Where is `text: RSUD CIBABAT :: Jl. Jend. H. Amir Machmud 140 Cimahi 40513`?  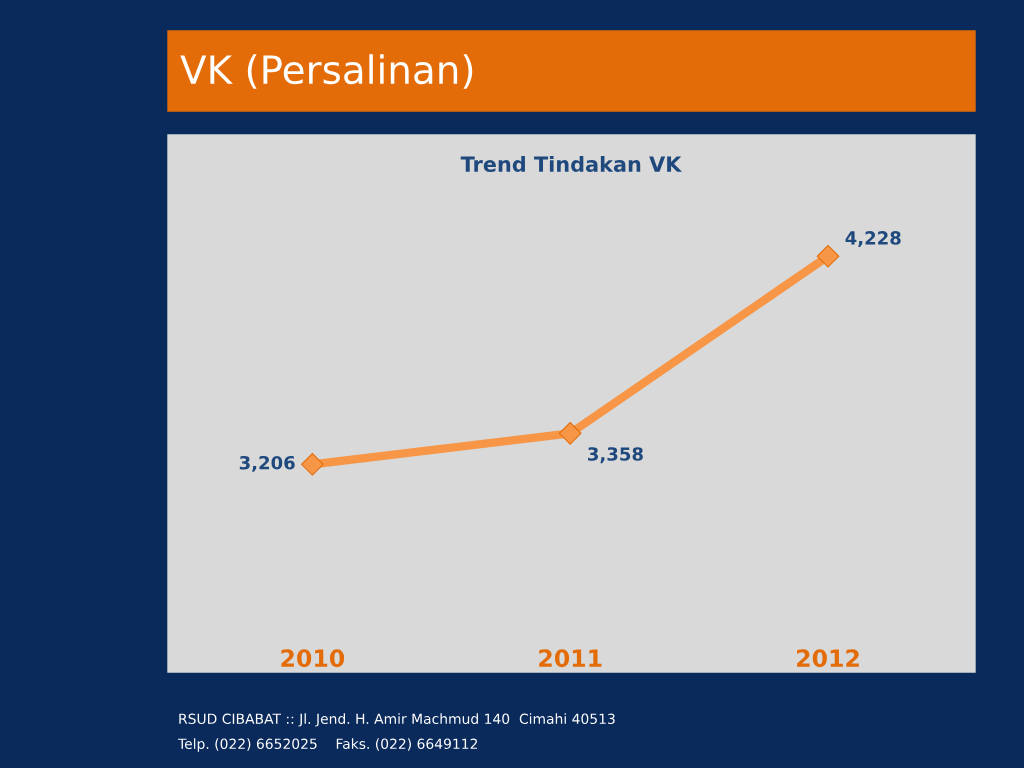 text: RSUD CIBABAT :: Jl. Jend. H. Amir Machmud 140 Cimahi 40513 is located at coordinates (397, 720).